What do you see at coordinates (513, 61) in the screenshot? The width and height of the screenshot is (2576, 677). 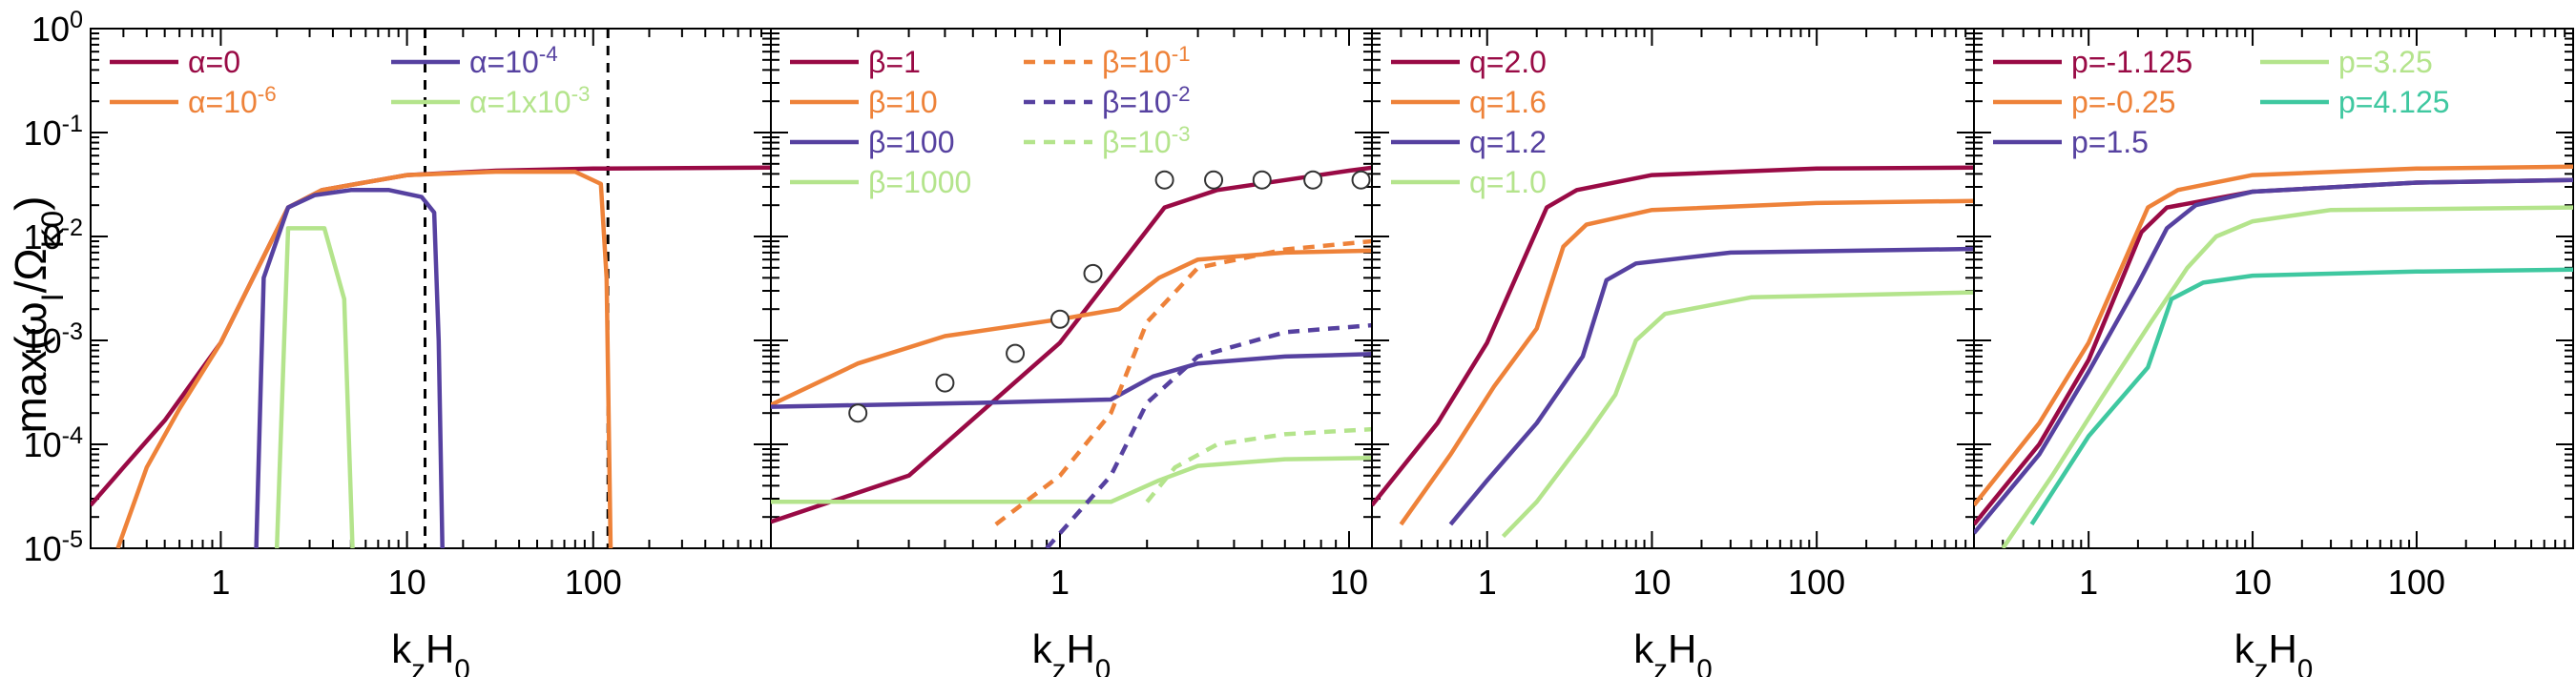 I see `legend-label: α=10-4` at bounding box center [513, 61].